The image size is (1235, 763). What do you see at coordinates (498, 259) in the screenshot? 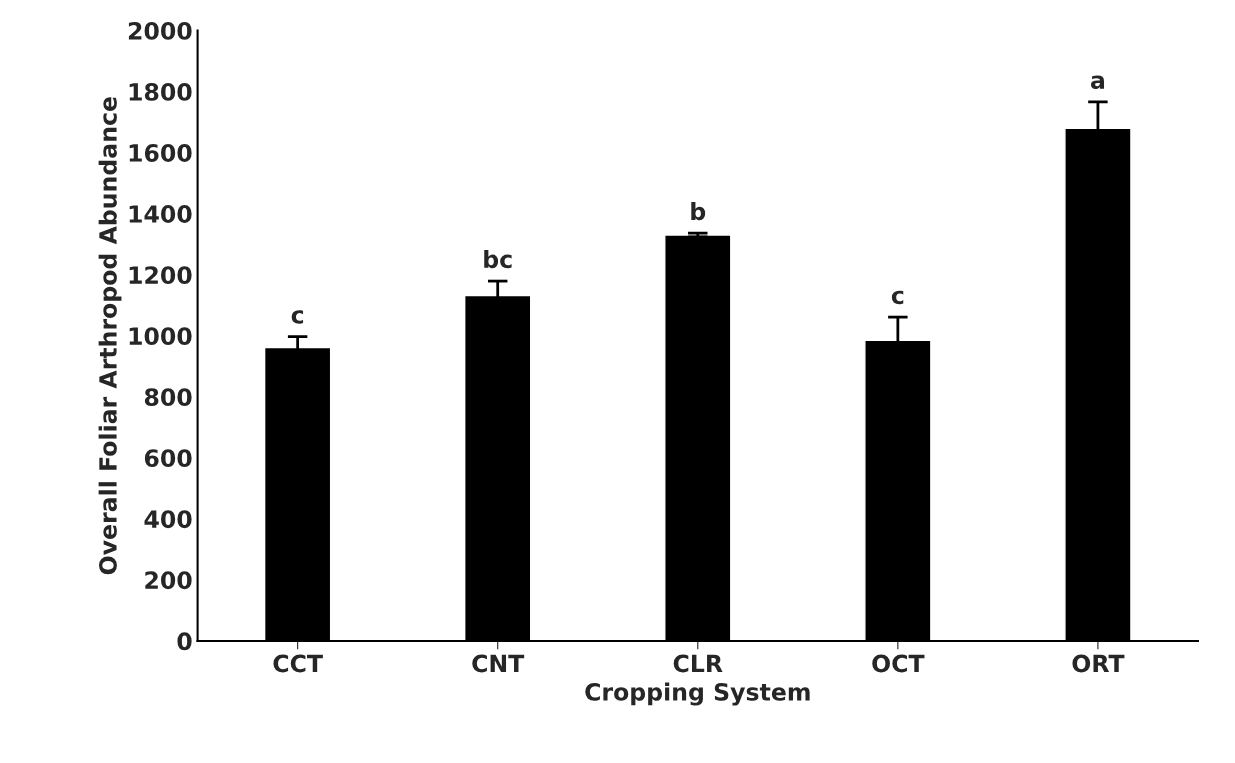
I see `annotation: bc` at bounding box center [498, 259].